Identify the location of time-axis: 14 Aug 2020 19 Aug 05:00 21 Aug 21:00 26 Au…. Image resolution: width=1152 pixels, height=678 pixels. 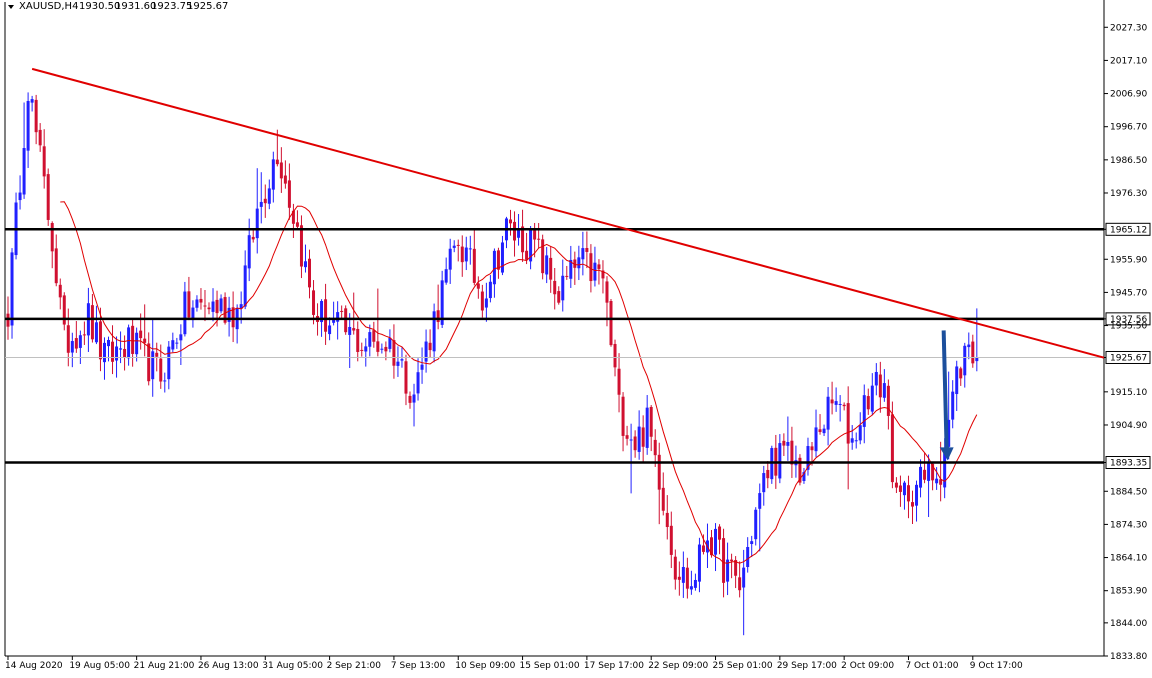
(514, 663).